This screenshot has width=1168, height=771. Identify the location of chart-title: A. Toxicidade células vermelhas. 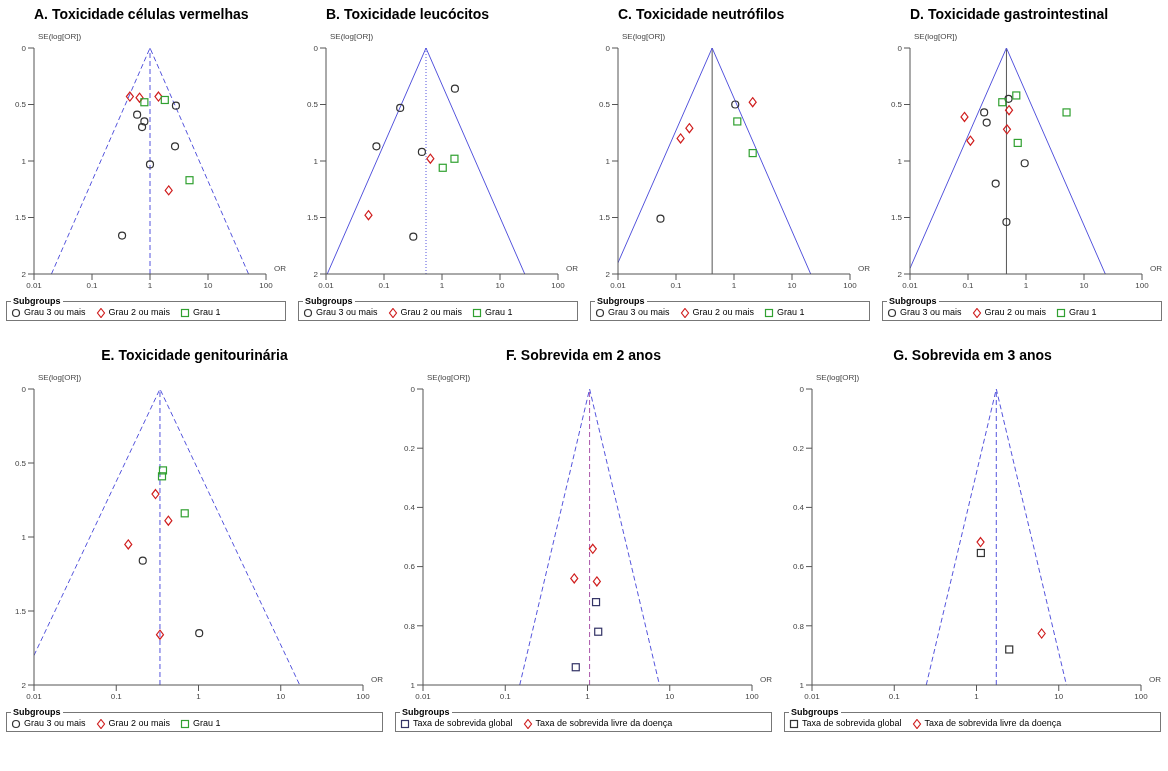
(141, 15).